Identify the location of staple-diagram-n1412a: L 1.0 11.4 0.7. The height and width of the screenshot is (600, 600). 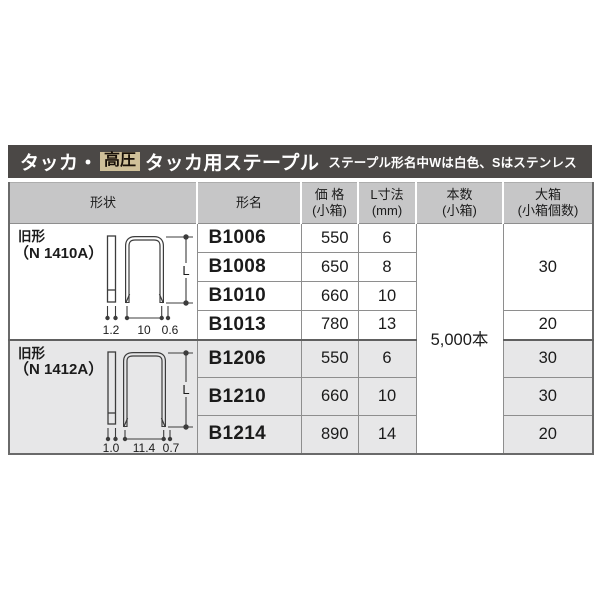
(148, 401).